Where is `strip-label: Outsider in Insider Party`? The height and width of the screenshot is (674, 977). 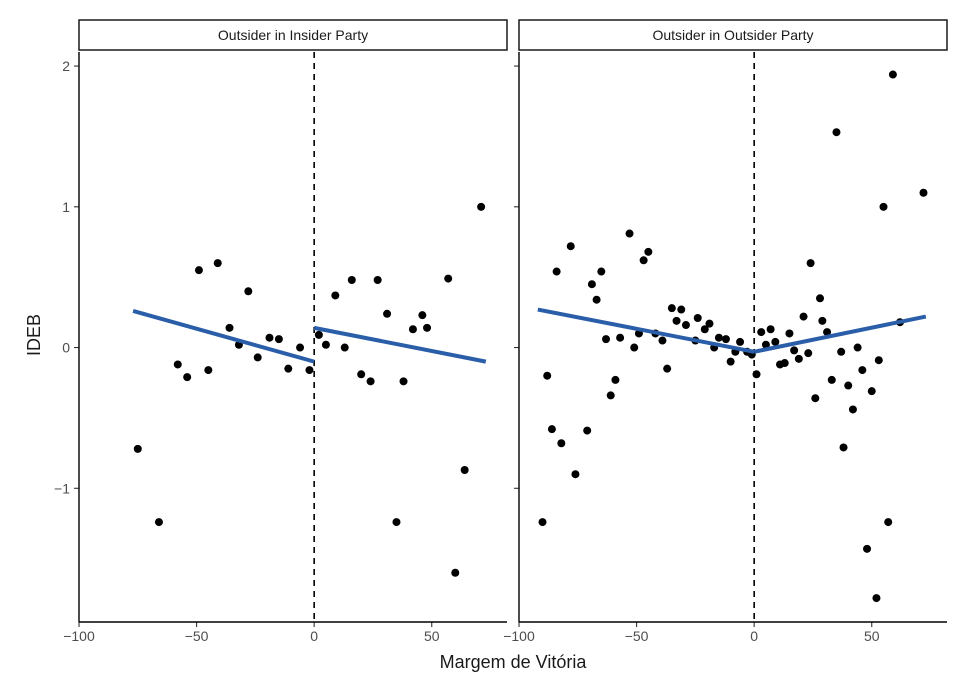
strip-label: Outsider in Insider Party is located at coordinates (293, 35).